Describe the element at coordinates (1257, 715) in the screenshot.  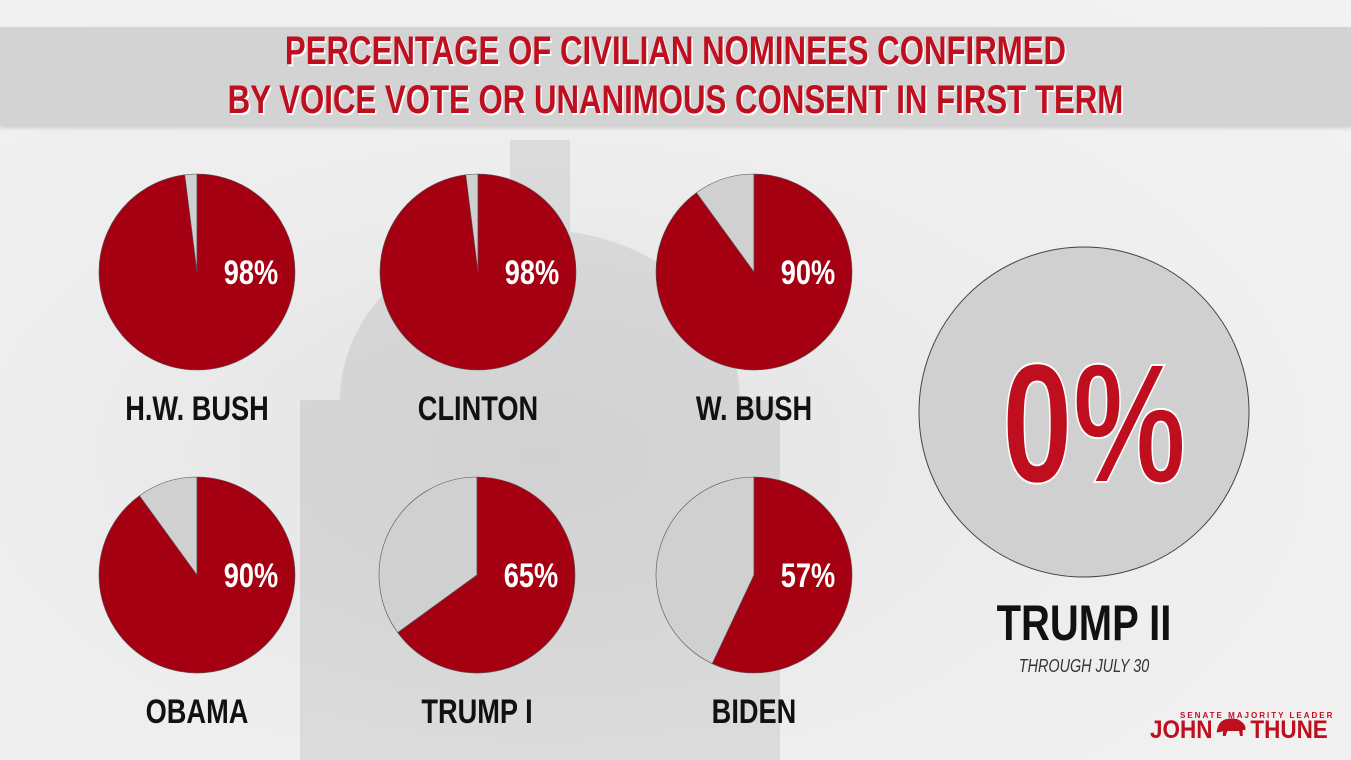
I see `logo-subtitle: SENATE MAJORITY LEADER` at that location.